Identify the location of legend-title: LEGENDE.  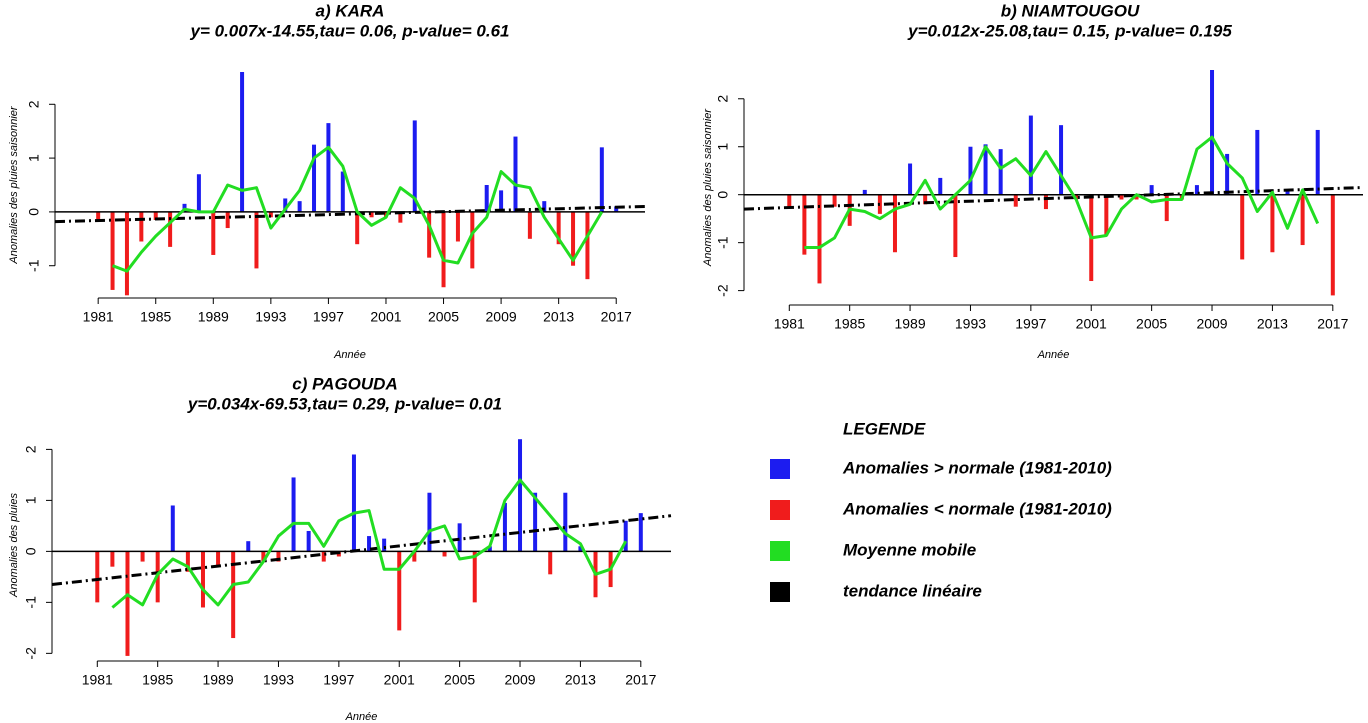
(884, 428).